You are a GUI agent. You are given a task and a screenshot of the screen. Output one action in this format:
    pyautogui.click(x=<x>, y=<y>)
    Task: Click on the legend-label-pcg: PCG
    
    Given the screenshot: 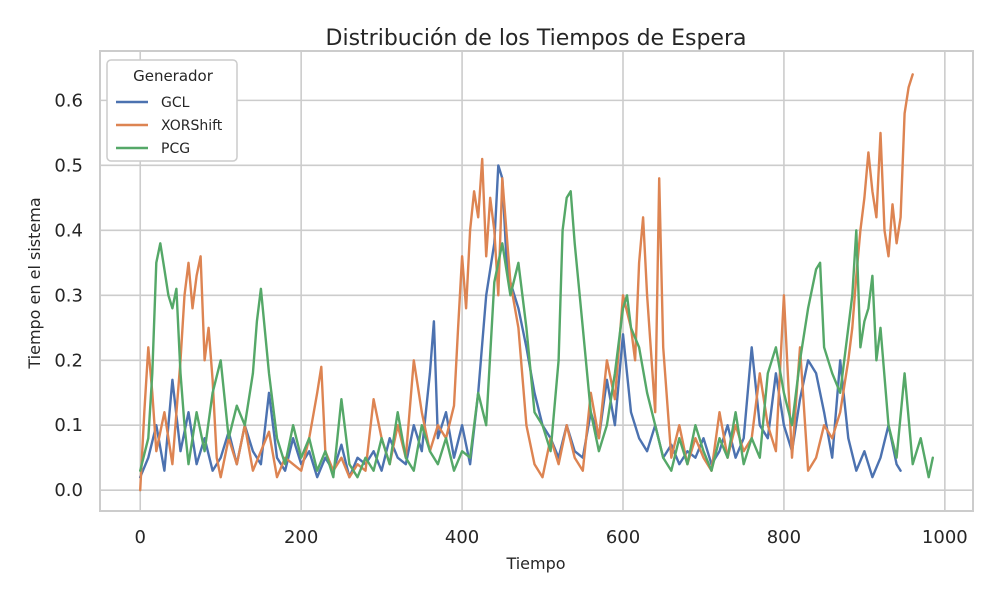 What is the action you would take?
    pyautogui.click(x=175, y=149)
    